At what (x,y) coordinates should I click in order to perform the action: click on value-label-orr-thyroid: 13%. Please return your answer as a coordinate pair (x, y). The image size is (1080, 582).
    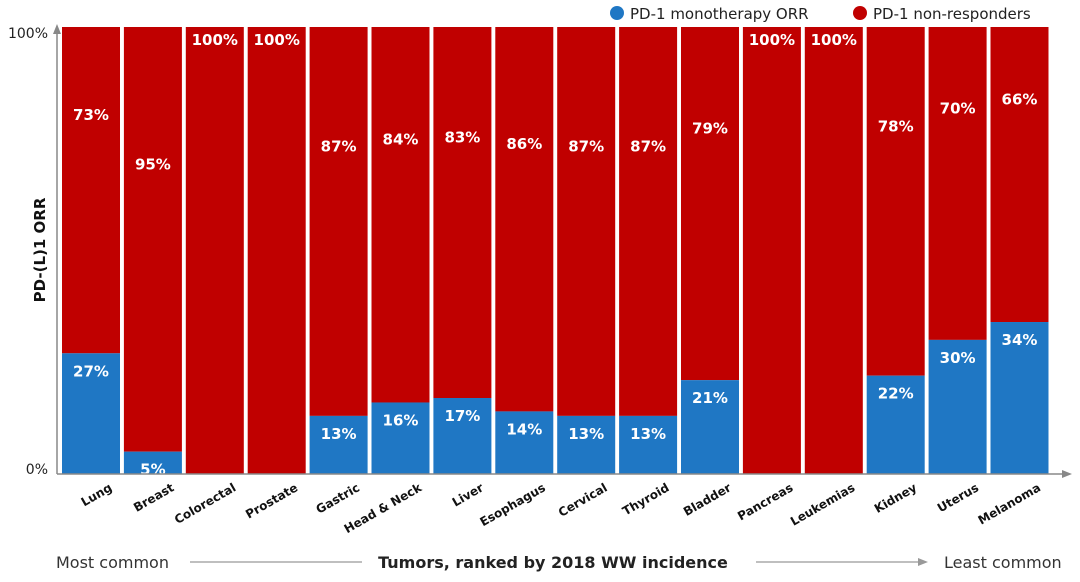
    Looking at the image, I should click on (648, 434).